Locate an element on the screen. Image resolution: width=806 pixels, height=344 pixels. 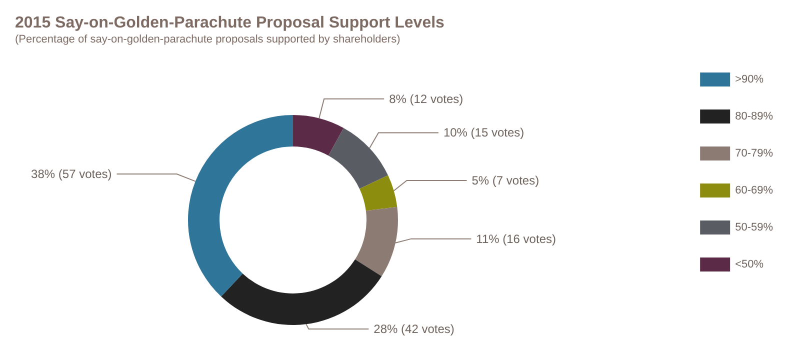
legend-label: 50-59% is located at coordinates (754, 228).